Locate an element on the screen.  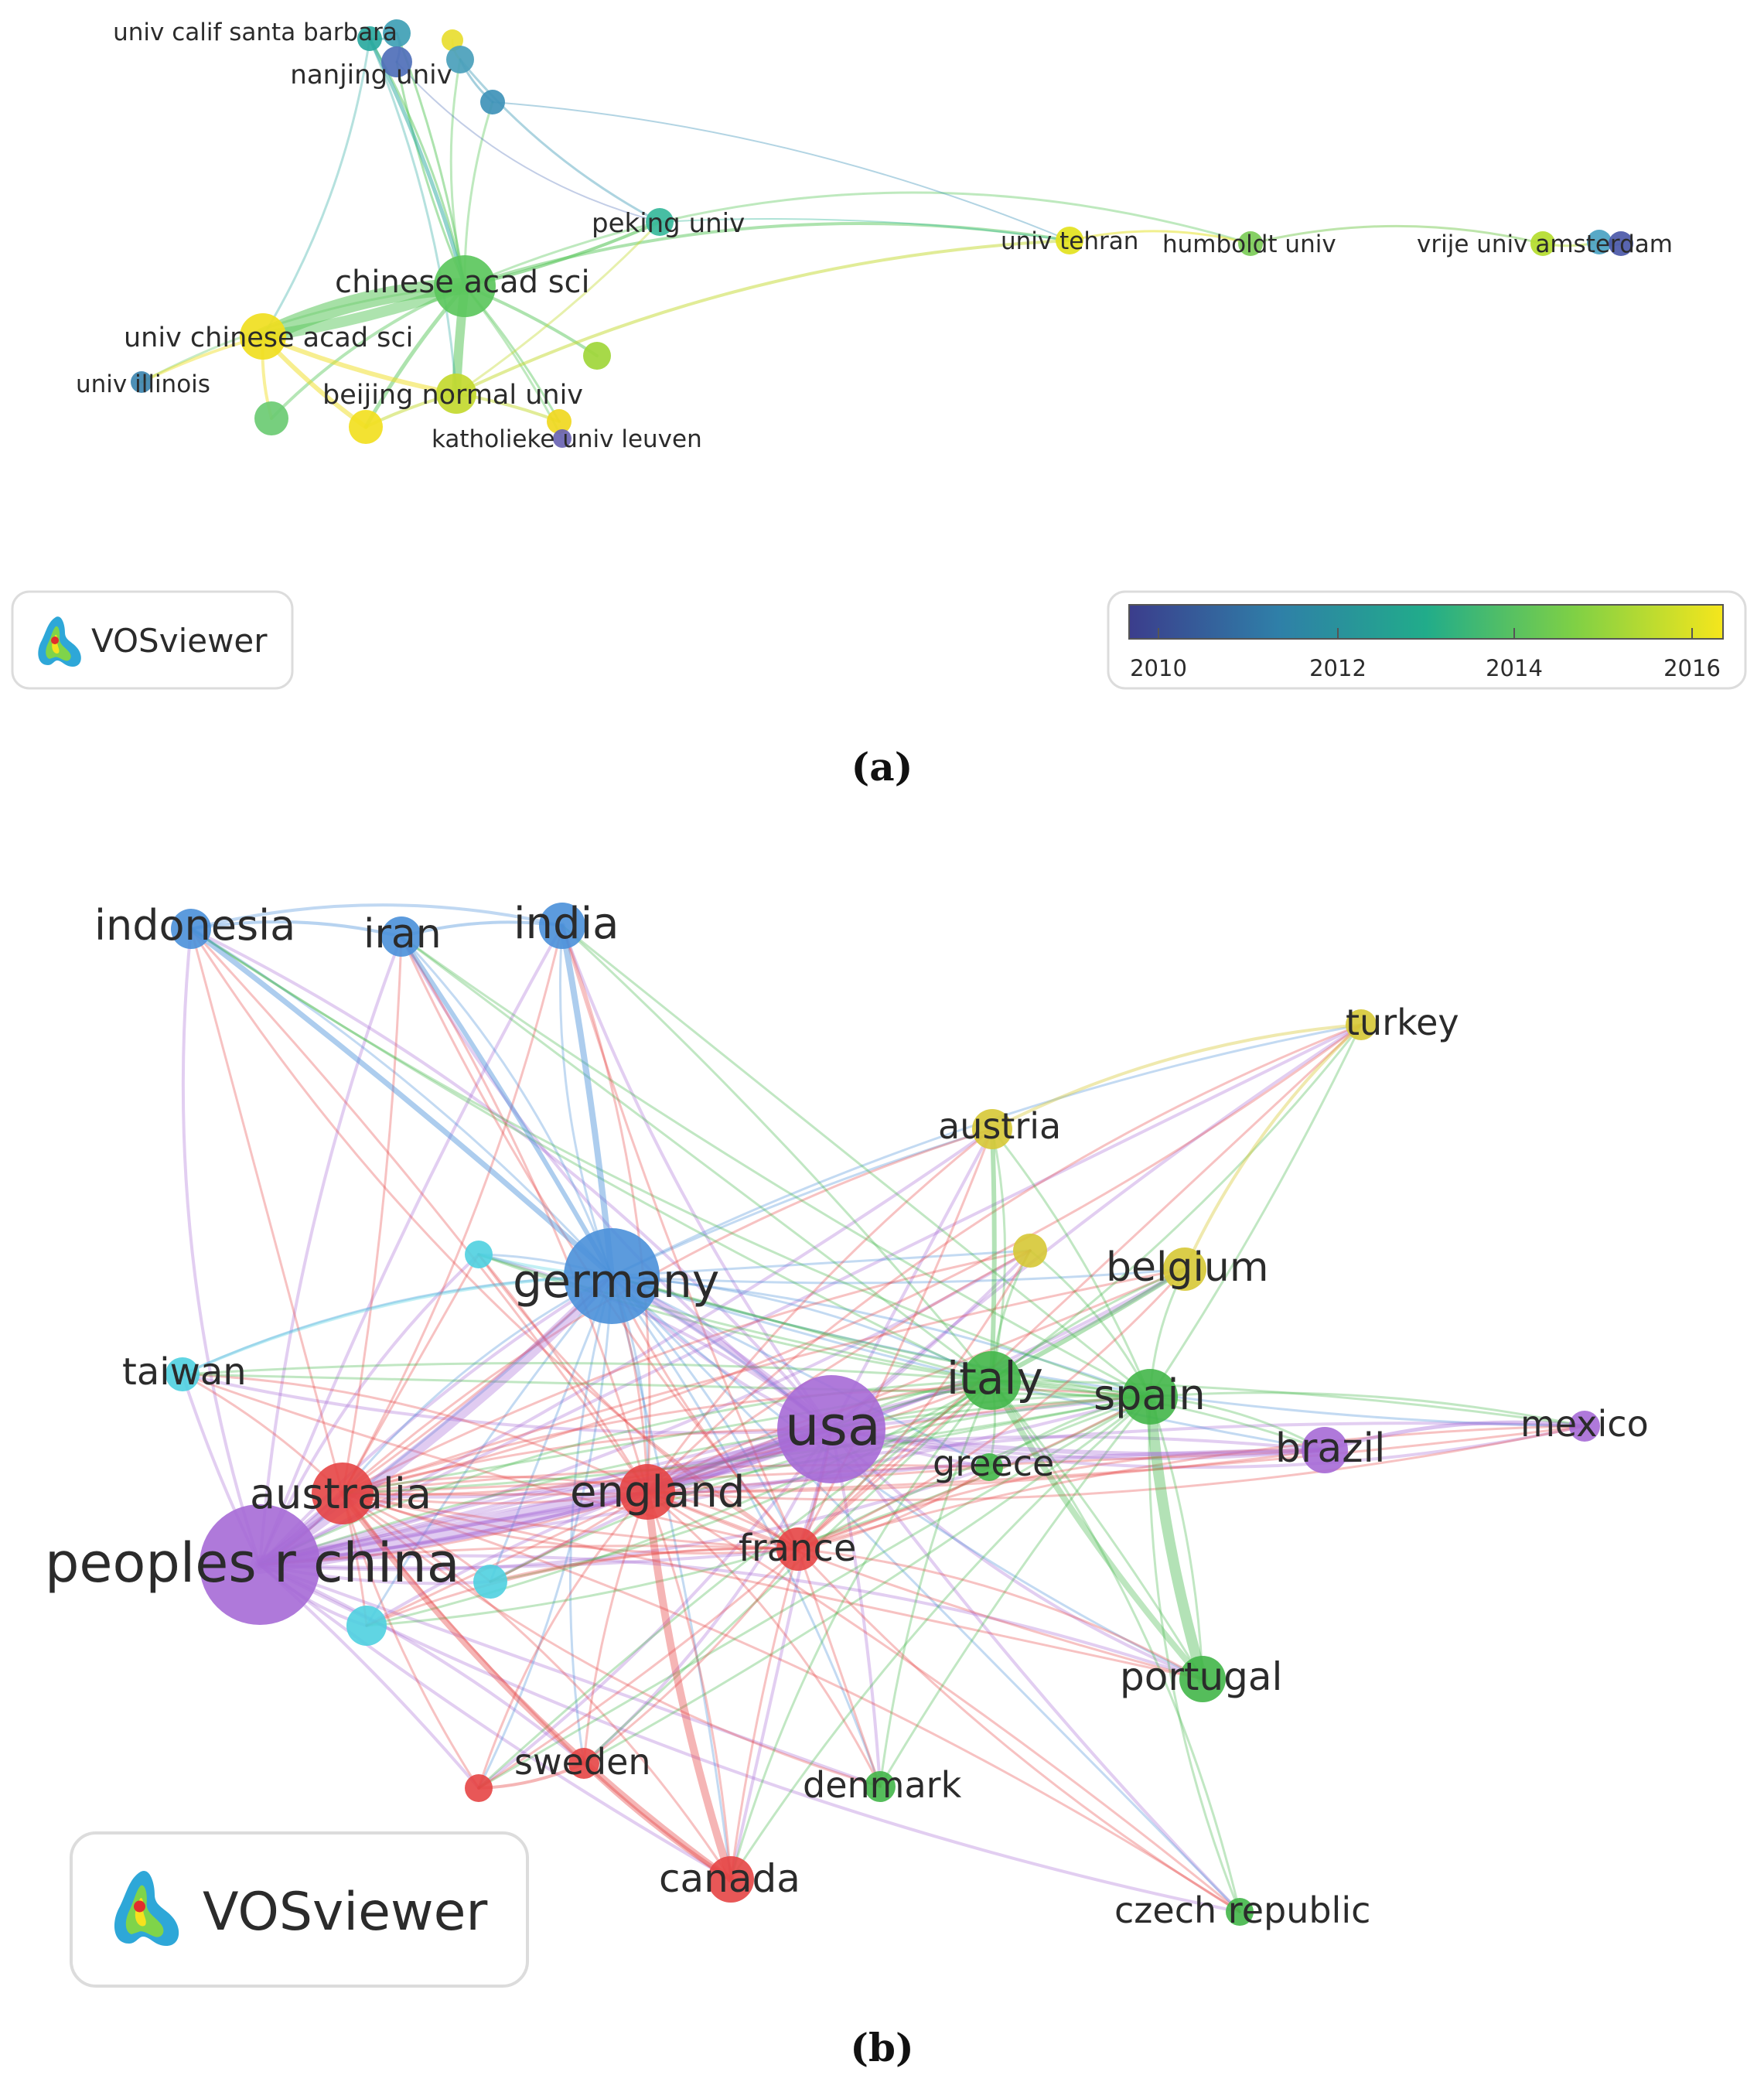
a-node-katholieke-univ-leuven is located at coordinates (562, 439).